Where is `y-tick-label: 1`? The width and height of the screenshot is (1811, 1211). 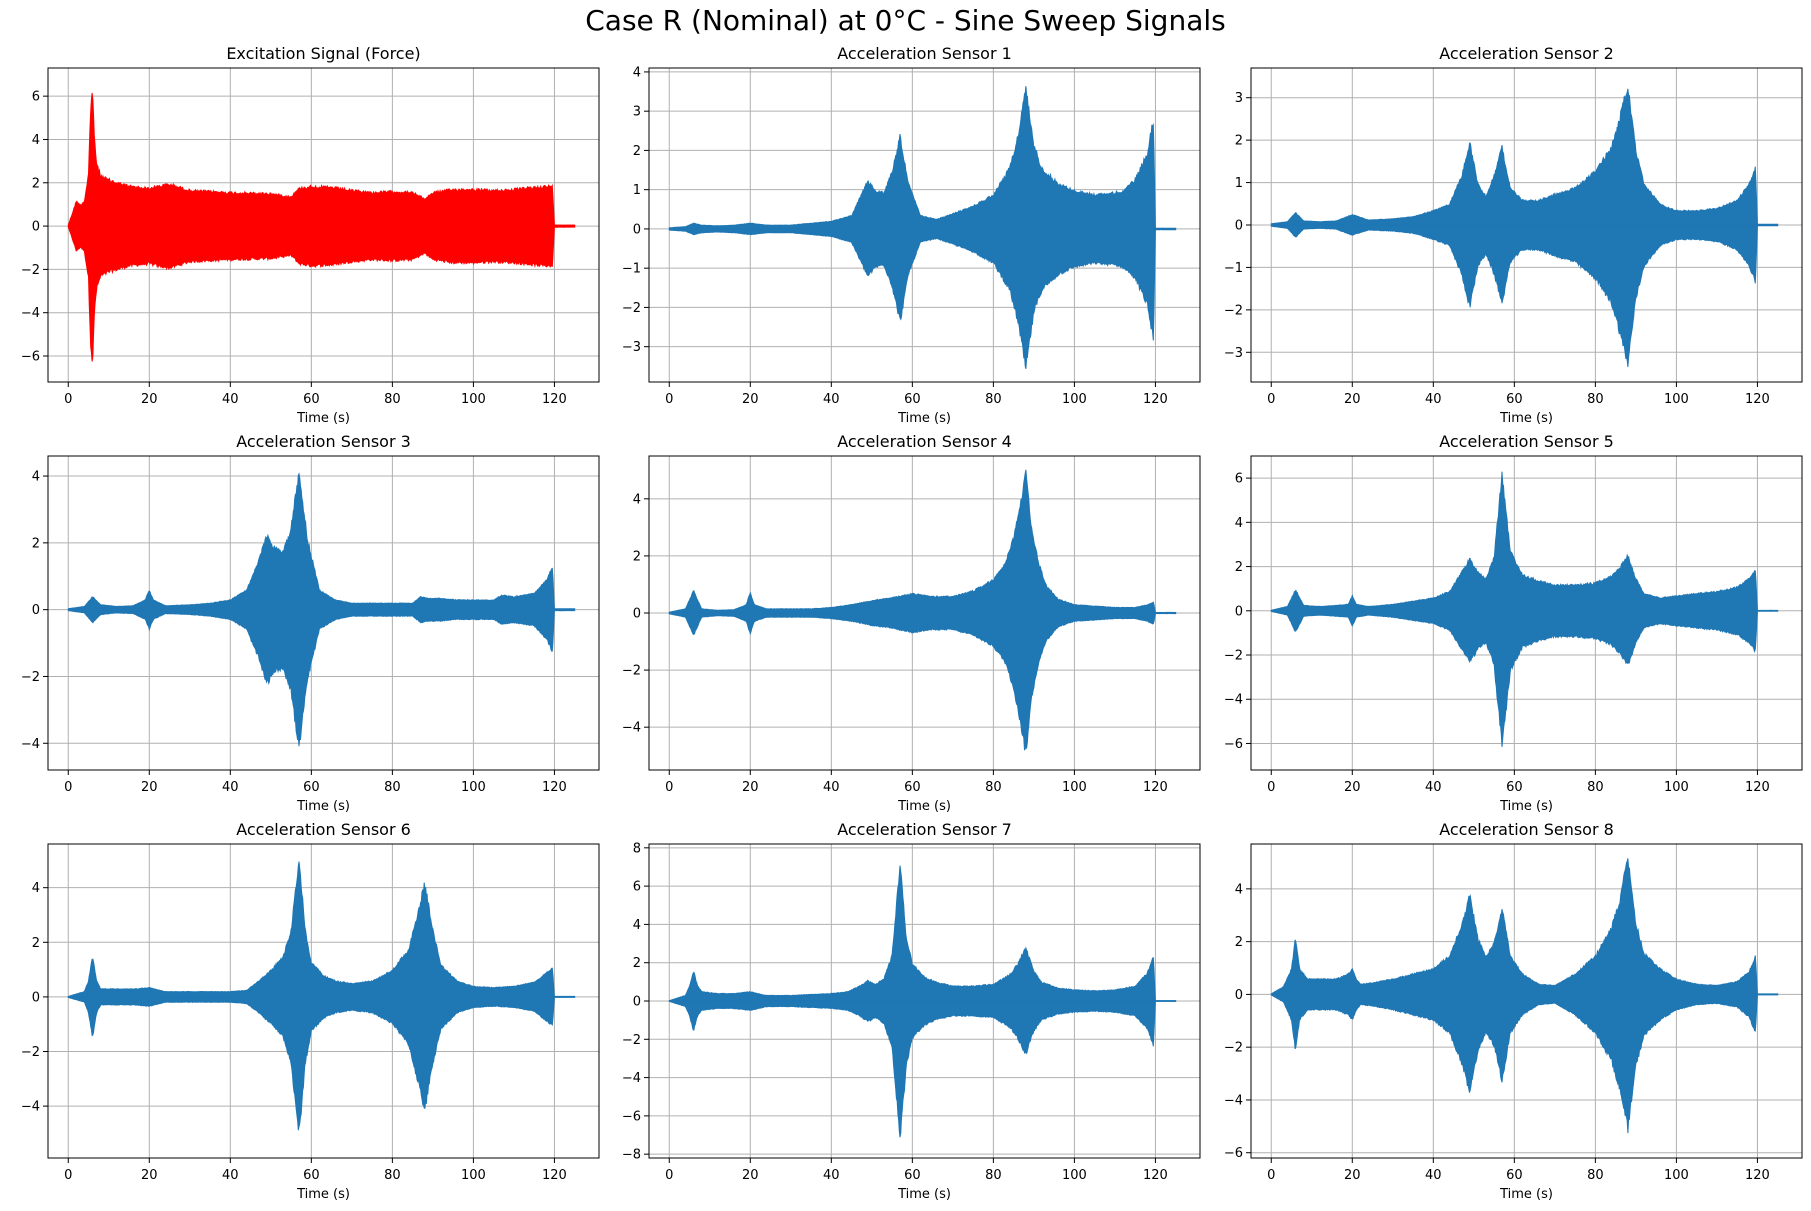
y-tick-label: 1 is located at coordinates (1239, 183).